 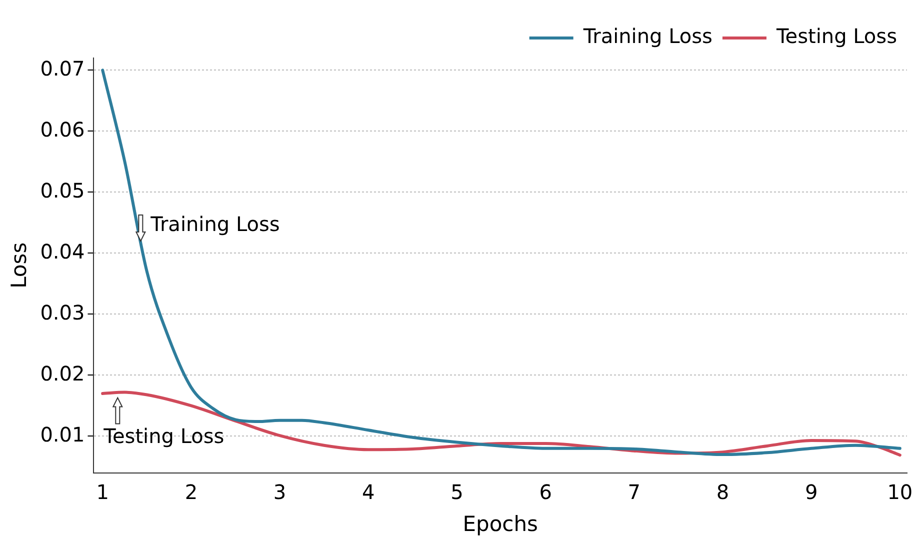 What do you see at coordinates (19, 265) in the screenshot?
I see `y-axis-title: Loss` at bounding box center [19, 265].